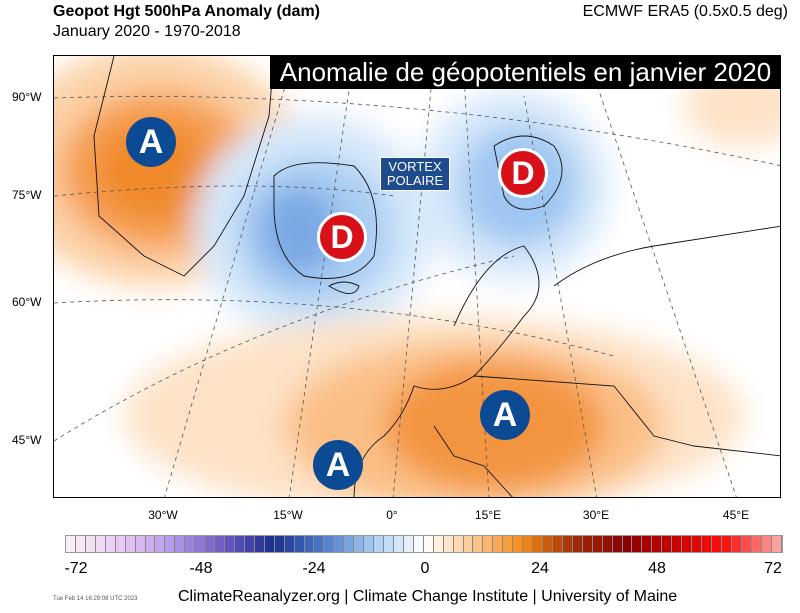 This screenshot has width=800, height=613. Describe the element at coordinates (392, 515) in the screenshot. I see `x-tick-label: 0°` at that location.